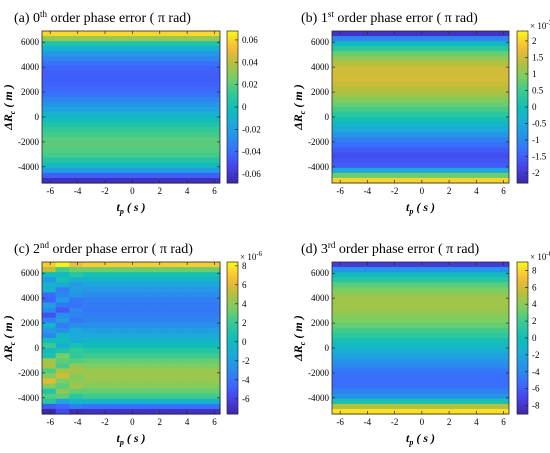  Describe the element at coordinates (340, 191) in the screenshot. I see `x-tick-label: -6` at that location.